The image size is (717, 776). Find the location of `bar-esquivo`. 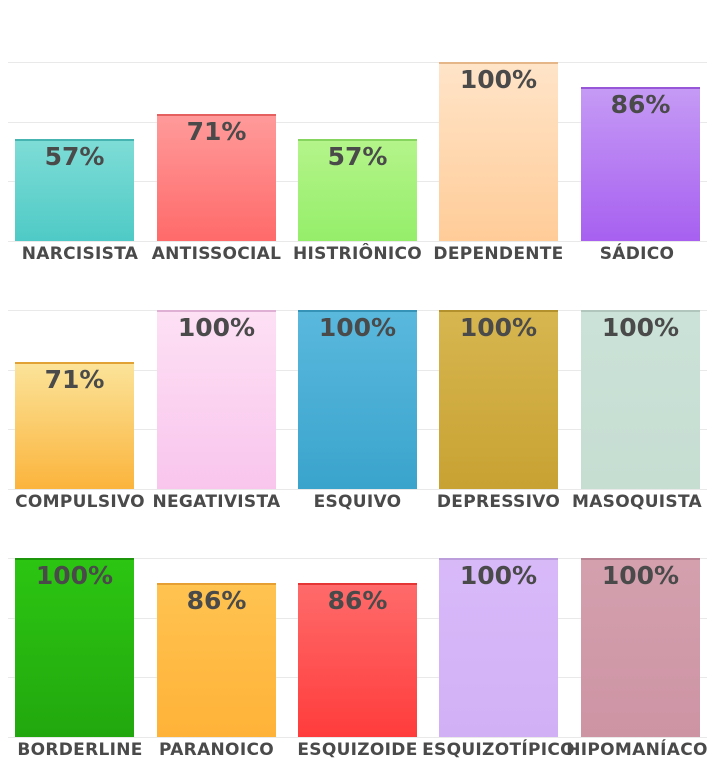

bar-esquivo is located at coordinates (357, 399).